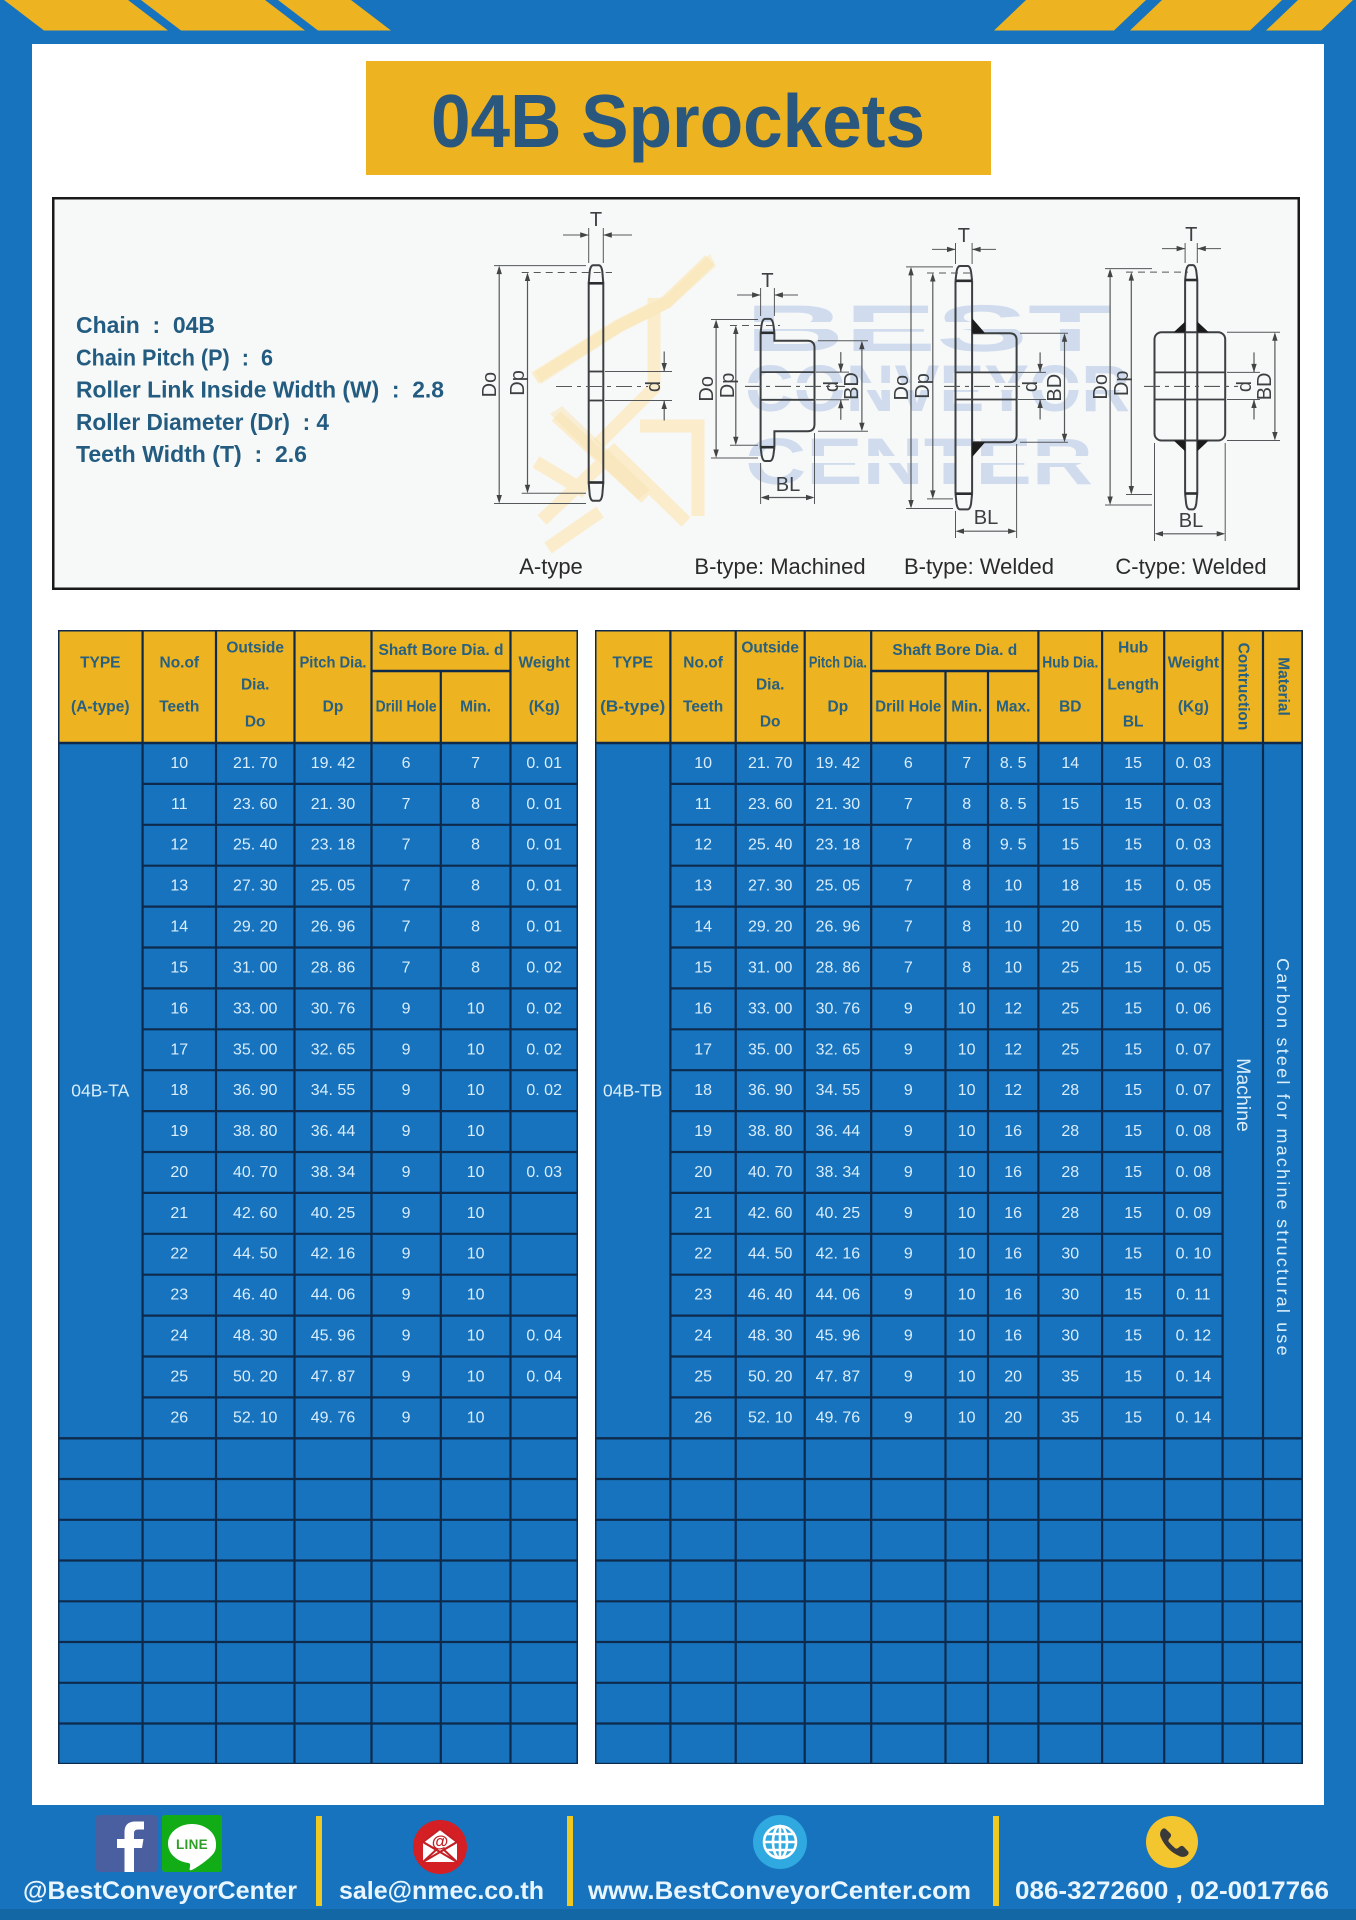 This screenshot has height=1920, width=1356. What do you see at coordinates (255, 804) in the screenshot?
I see `svg-text: 23. 60` at bounding box center [255, 804].